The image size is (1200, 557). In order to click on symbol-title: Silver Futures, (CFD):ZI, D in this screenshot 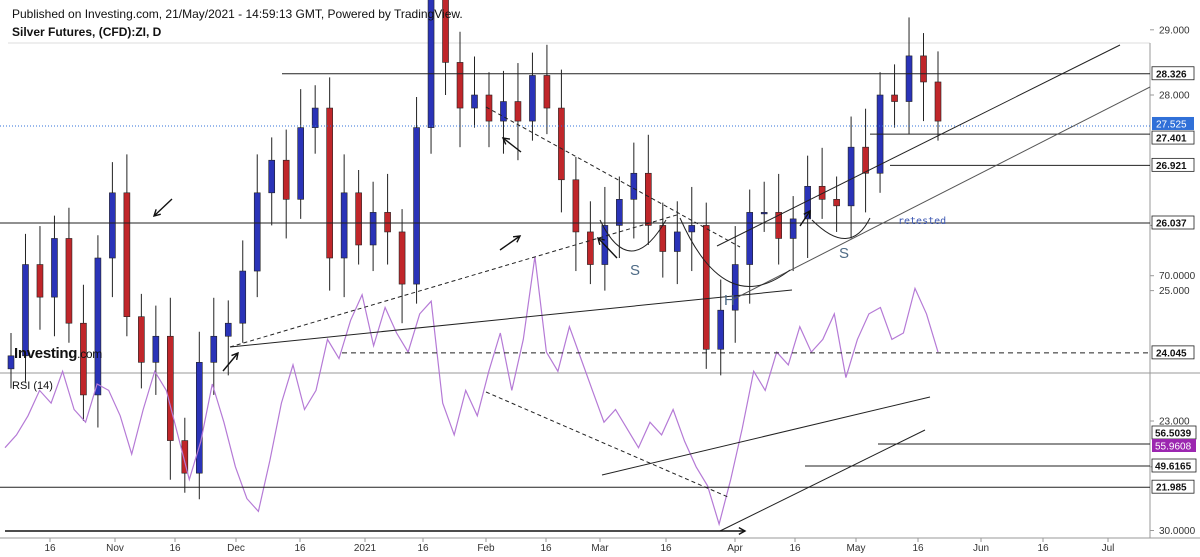, I will do `click(87, 32)`.